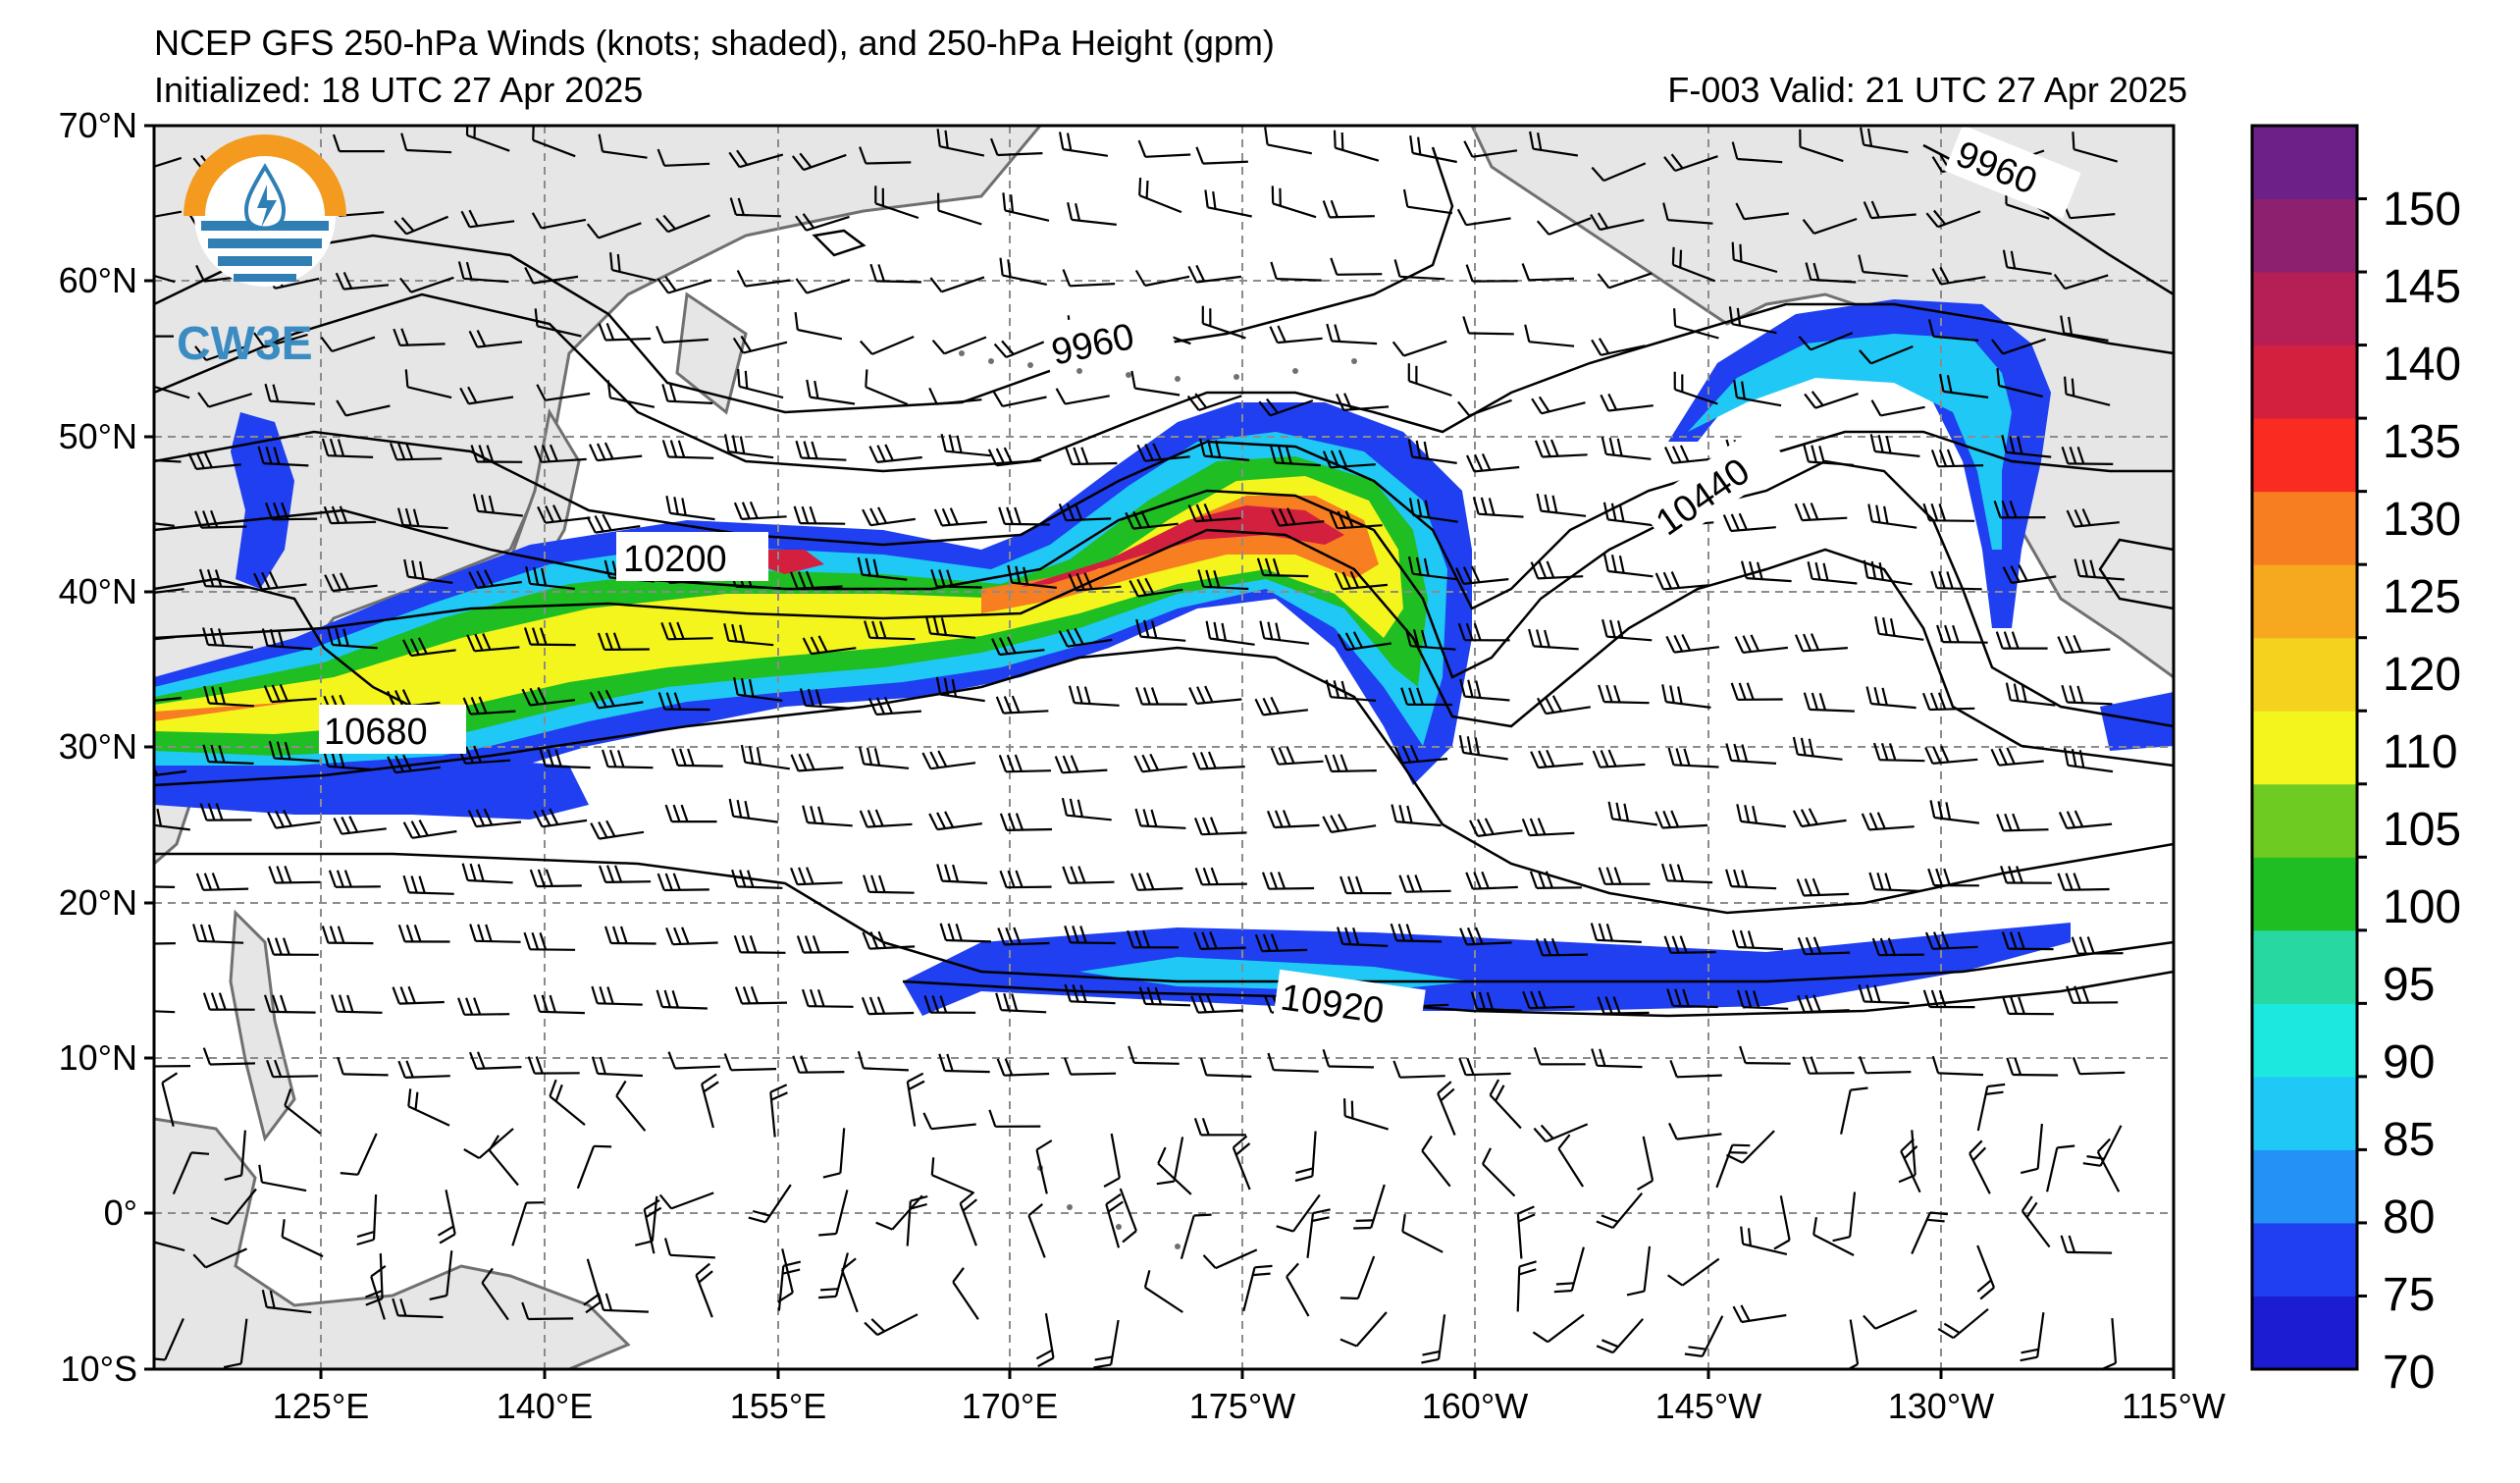 The height and width of the screenshot is (1483, 2520). I want to click on jet-sea-of-japan, so click(262, 501).